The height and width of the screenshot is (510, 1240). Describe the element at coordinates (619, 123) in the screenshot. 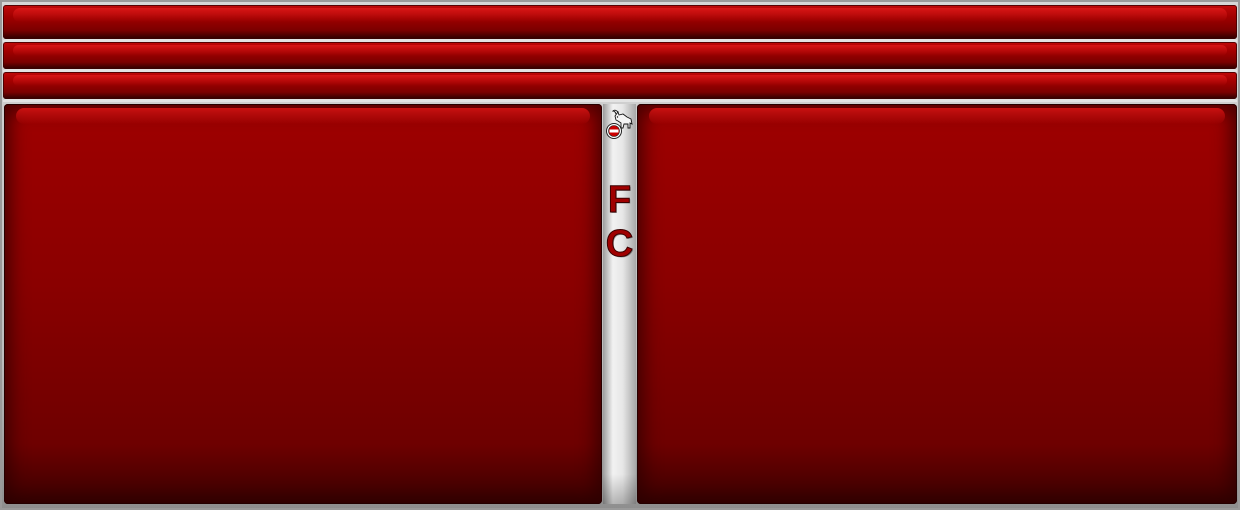

I see `goat-crest-icon` at that location.